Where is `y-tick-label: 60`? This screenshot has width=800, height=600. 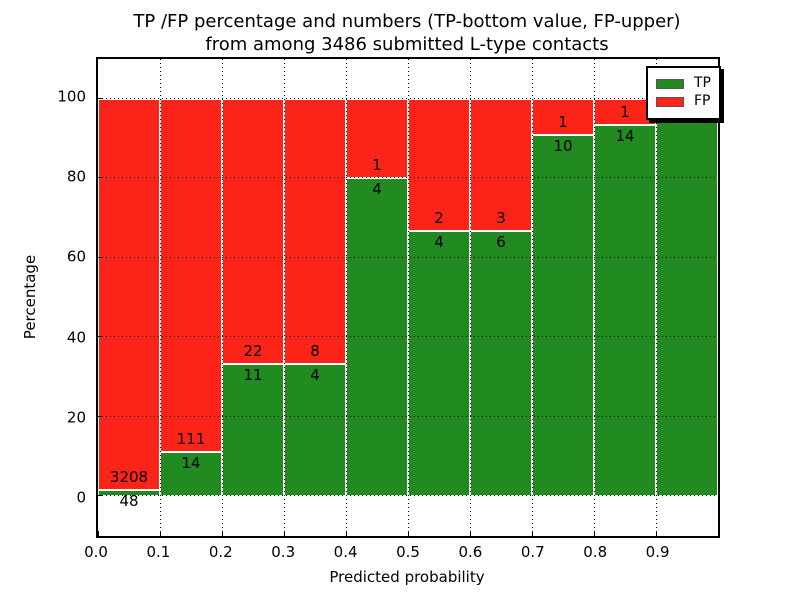 y-tick-label: 60 is located at coordinates (76, 256).